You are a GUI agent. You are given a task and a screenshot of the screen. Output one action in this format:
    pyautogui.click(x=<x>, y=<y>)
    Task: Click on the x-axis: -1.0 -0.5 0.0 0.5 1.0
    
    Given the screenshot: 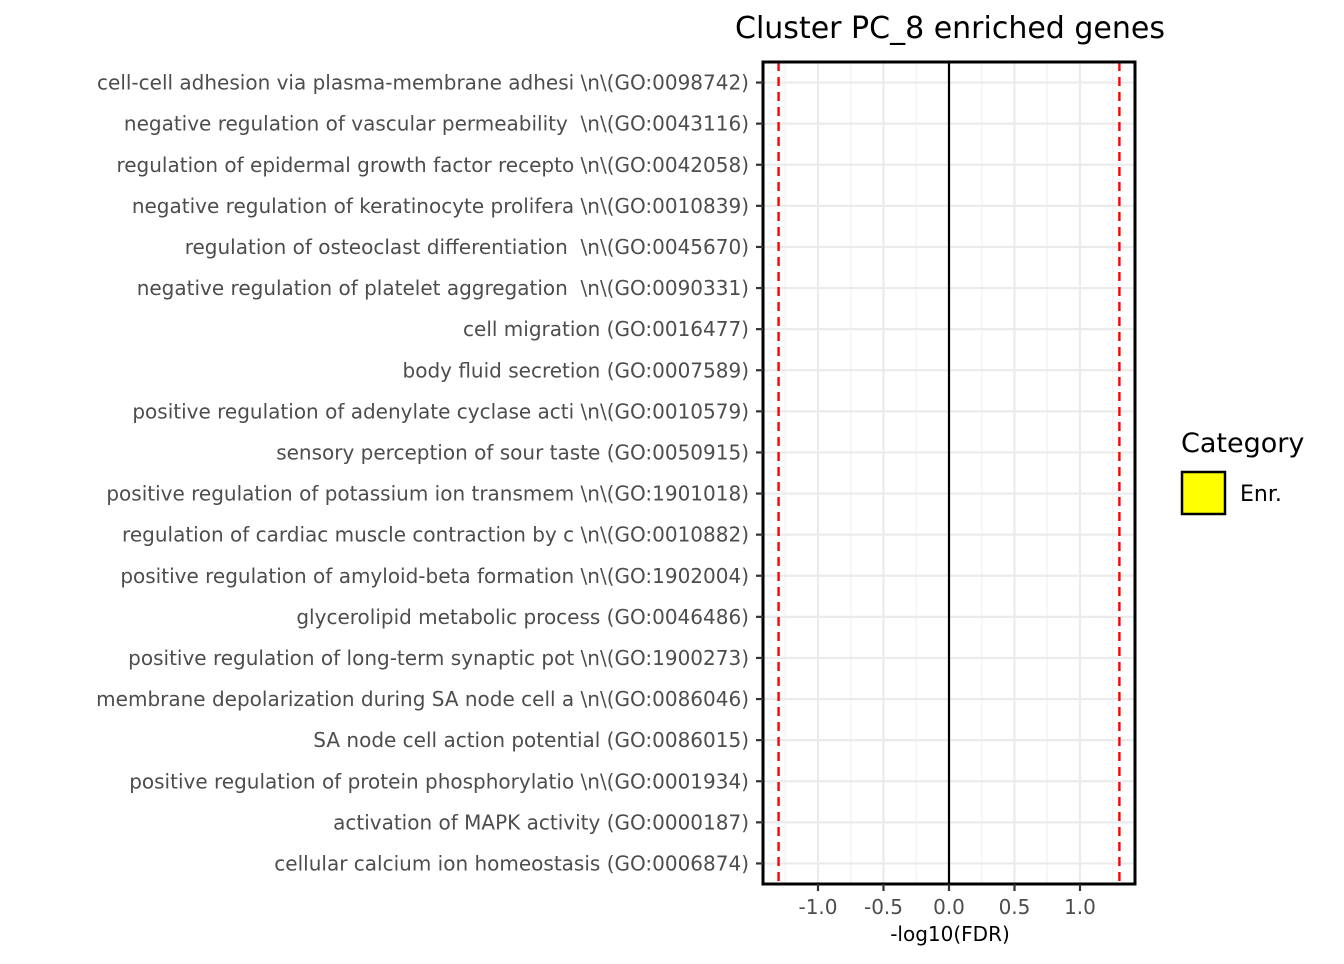 What is the action you would take?
    pyautogui.click(x=947, y=901)
    